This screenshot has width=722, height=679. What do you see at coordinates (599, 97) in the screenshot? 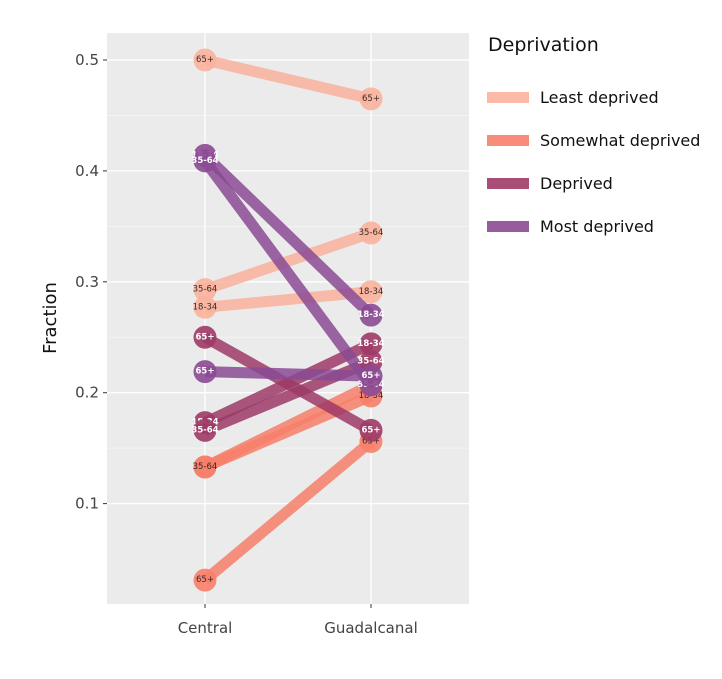
I see `legend-label: Least deprived` at bounding box center [599, 97].